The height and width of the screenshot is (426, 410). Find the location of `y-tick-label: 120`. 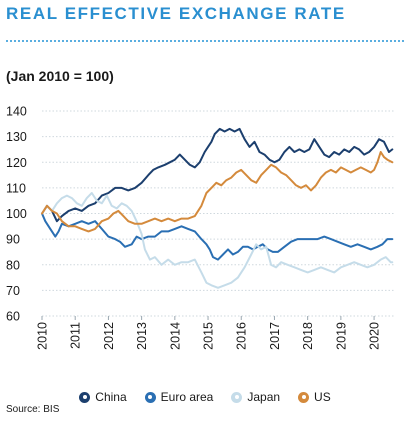

y-tick-label: 120 is located at coordinates (16, 163).